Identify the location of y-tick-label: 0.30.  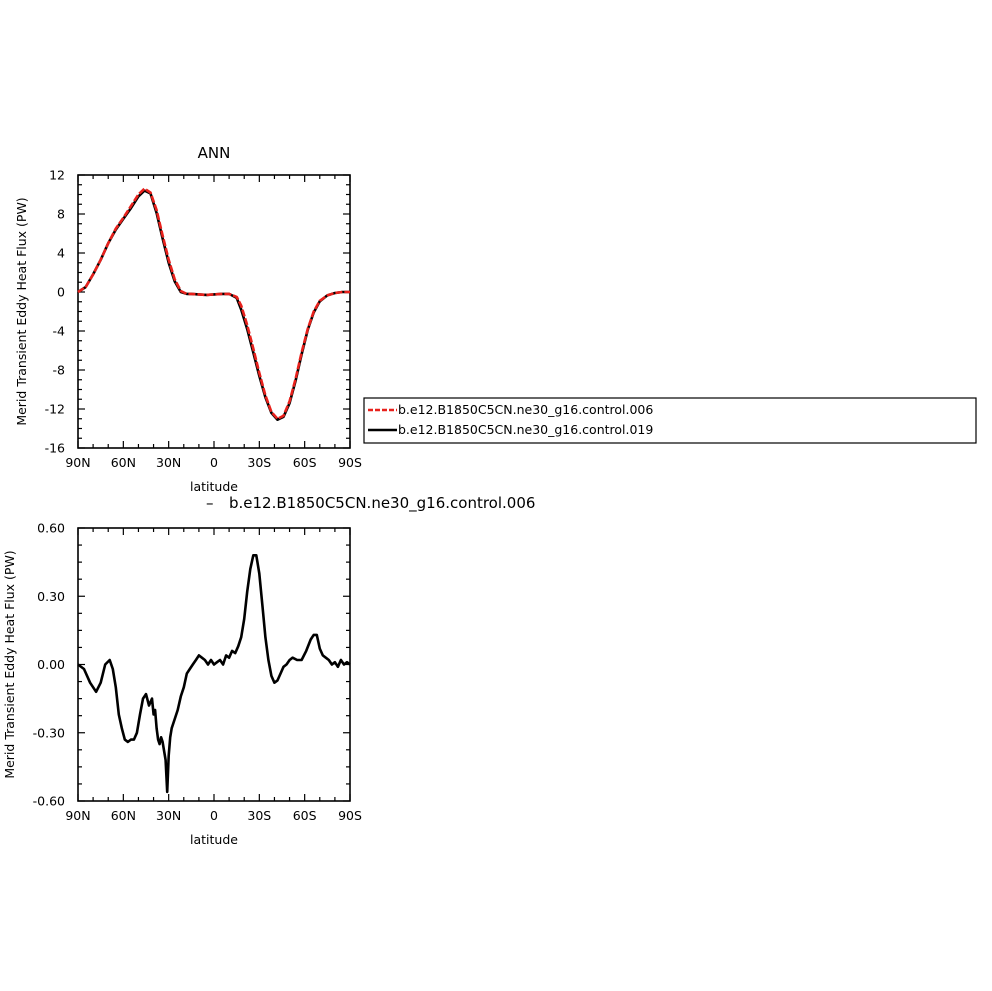
(51, 596).